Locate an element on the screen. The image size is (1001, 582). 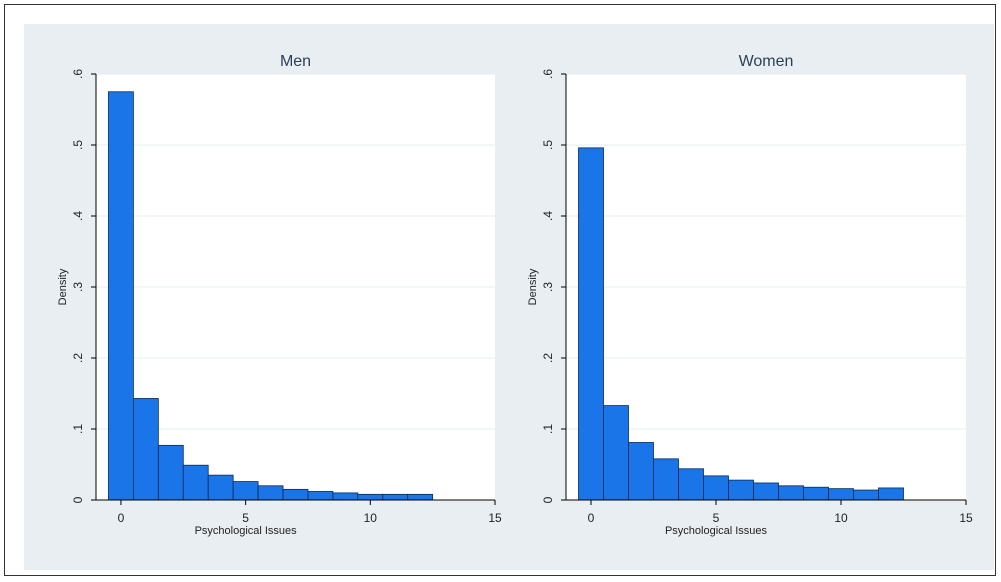
panel-title: Men is located at coordinates (295, 61).